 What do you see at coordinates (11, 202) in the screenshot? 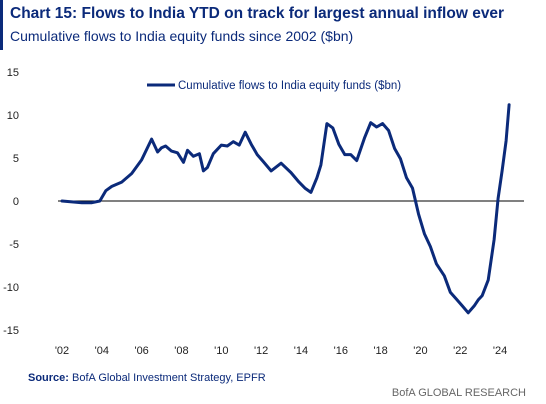
I see `y-axis-ticks: 15 10 5 0 -5 -10 -15` at bounding box center [11, 202].